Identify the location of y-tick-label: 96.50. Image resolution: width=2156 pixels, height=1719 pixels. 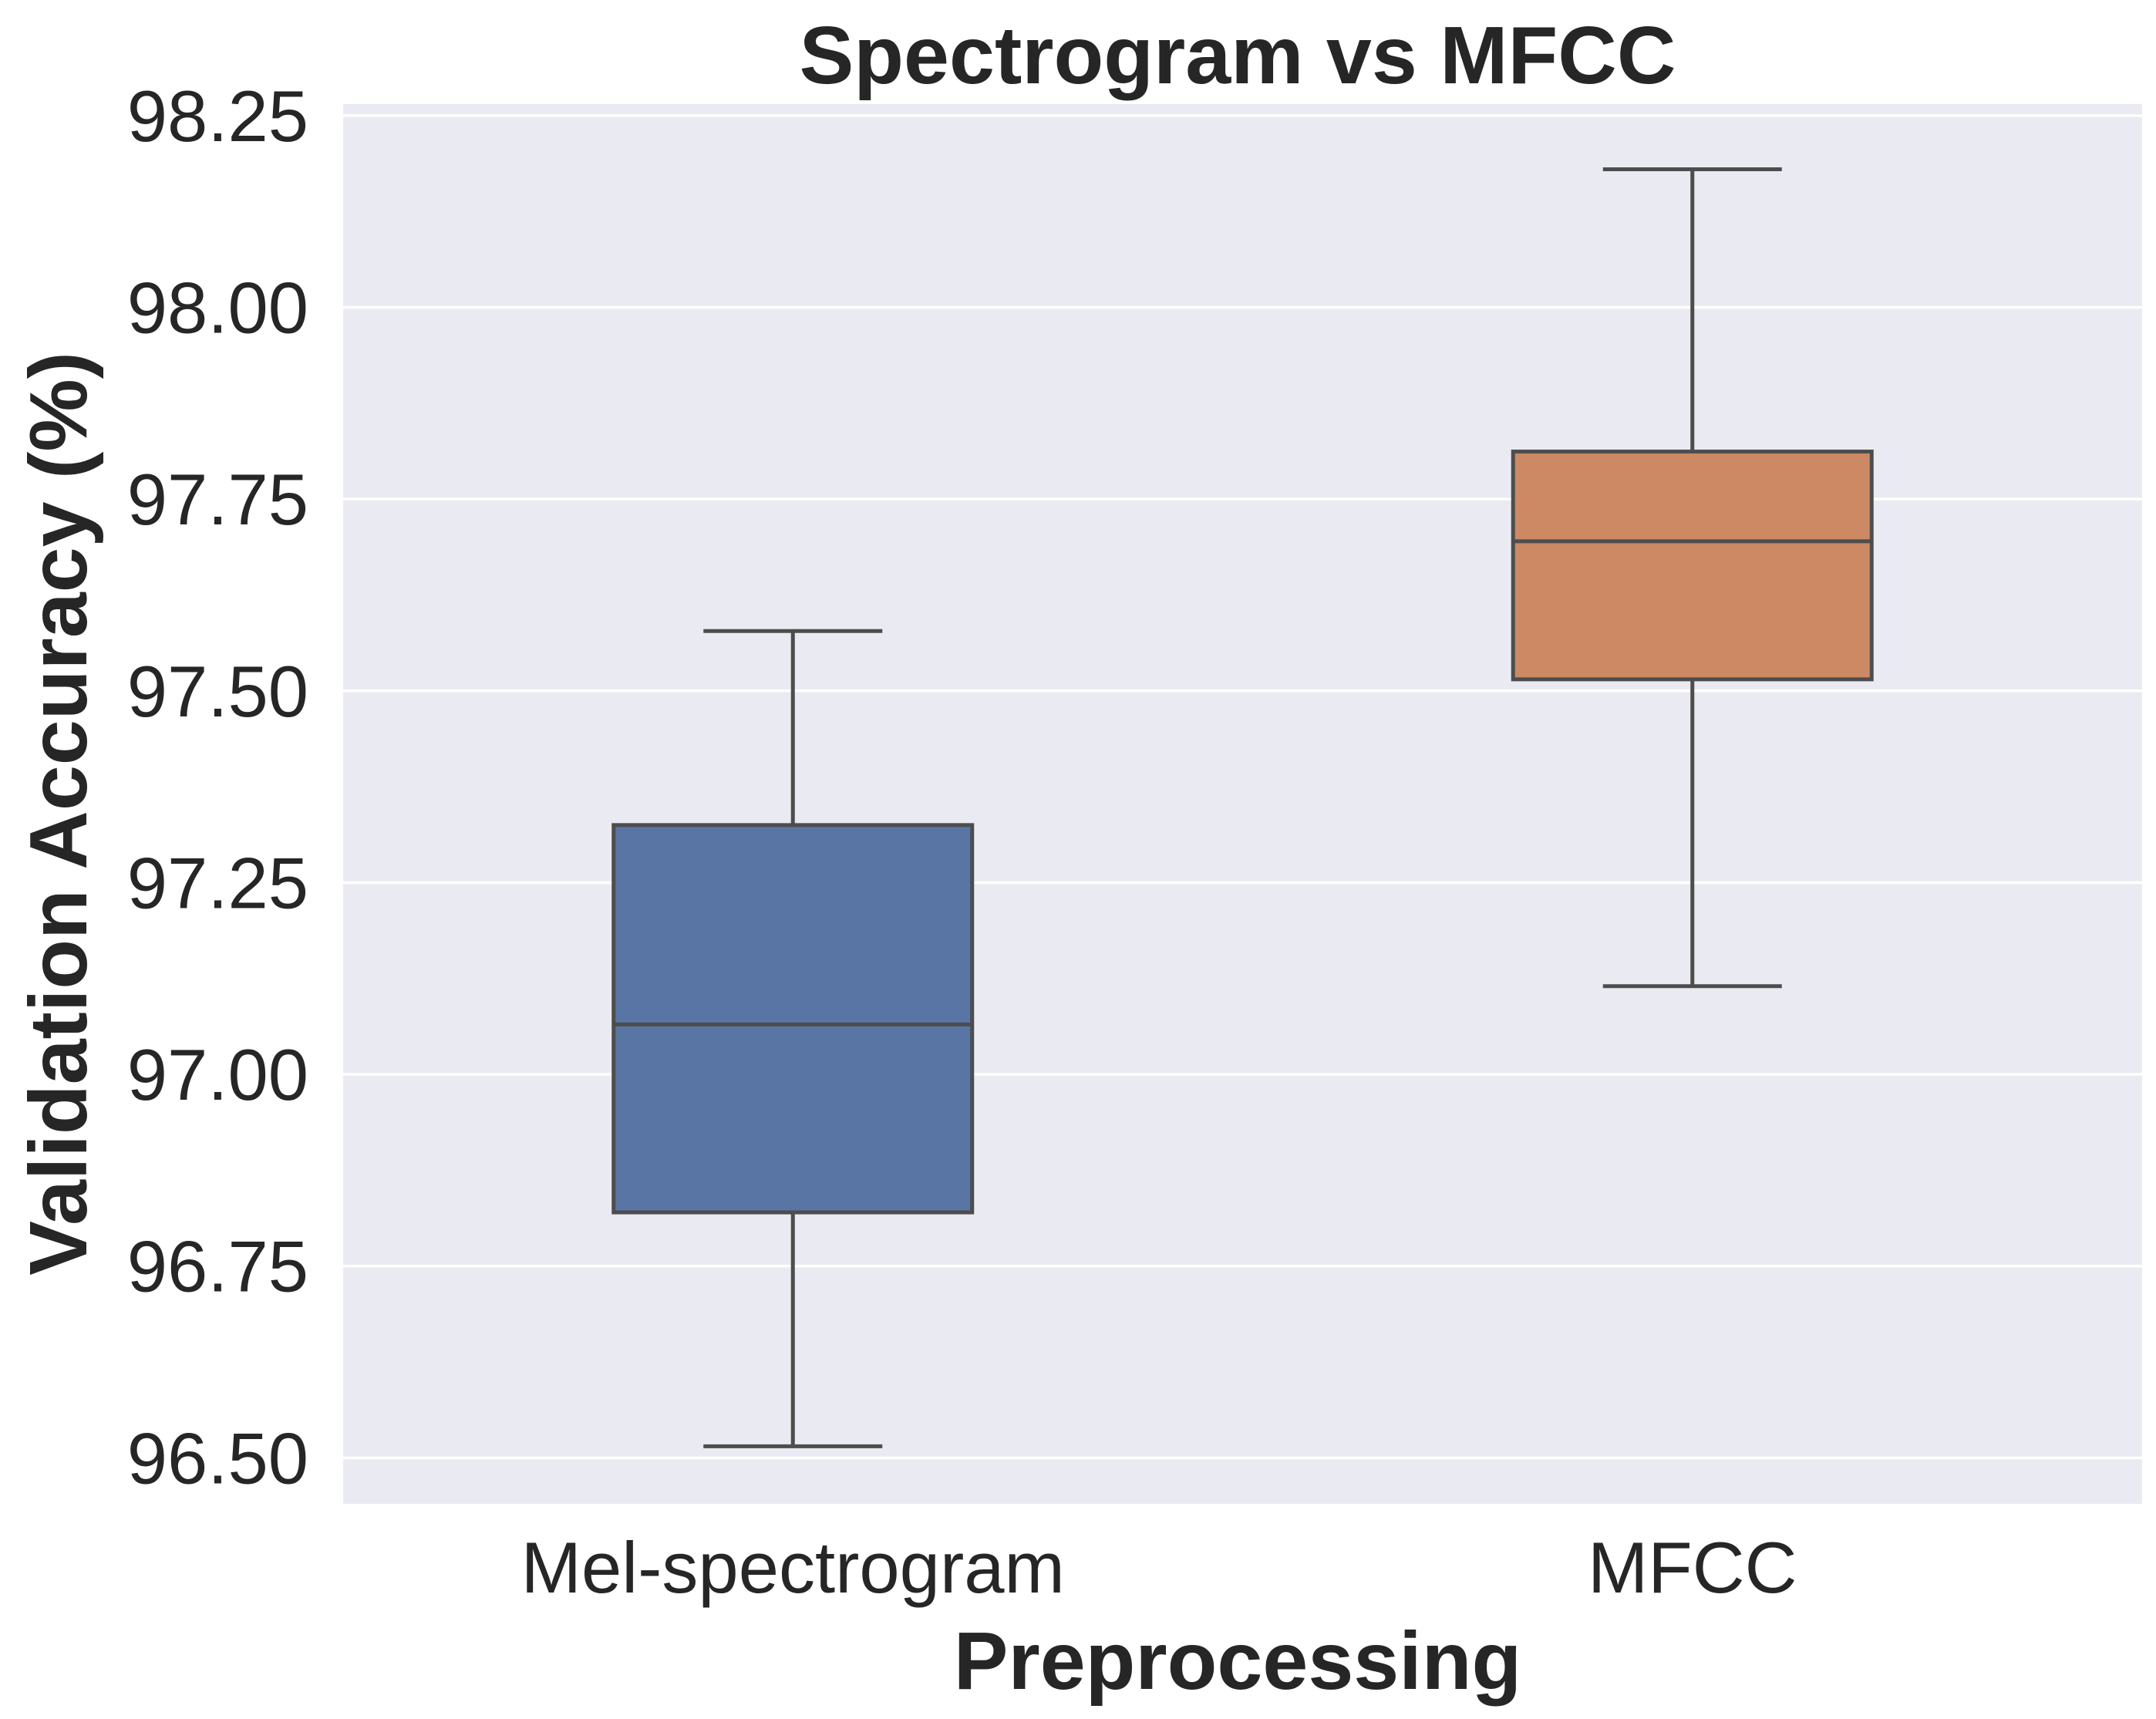
(217, 1457).